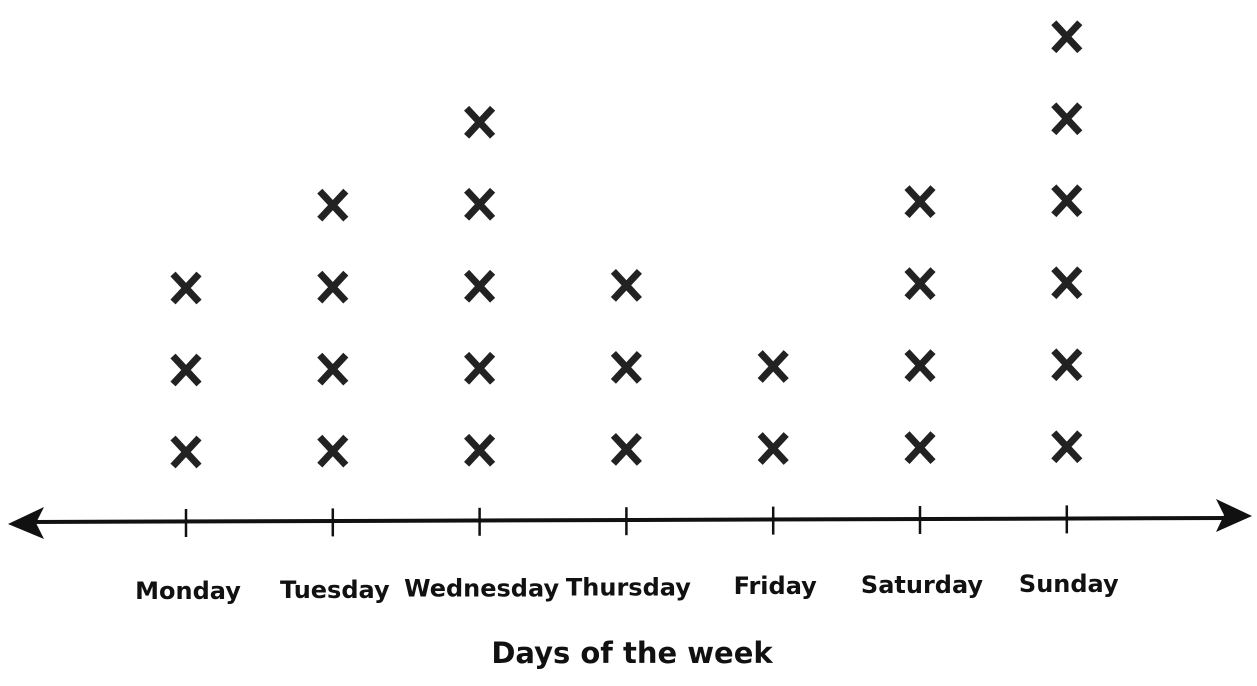  What do you see at coordinates (188, 591) in the screenshot?
I see `x-tick-label: Monday` at bounding box center [188, 591].